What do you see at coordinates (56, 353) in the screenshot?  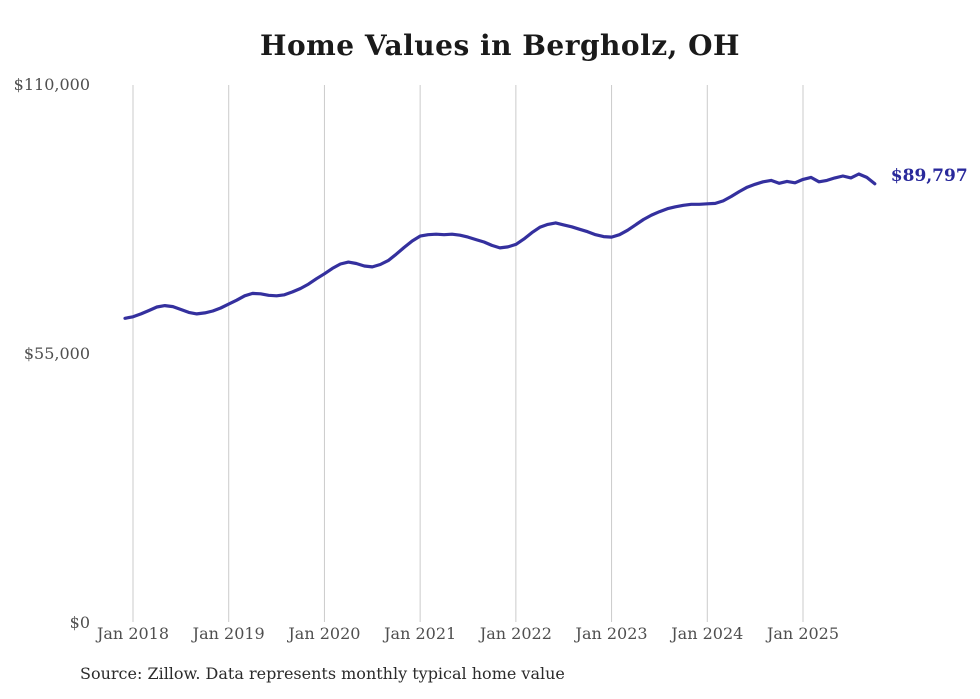 I see `y-axis-tick-label: $55,000` at bounding box center [56, 353].